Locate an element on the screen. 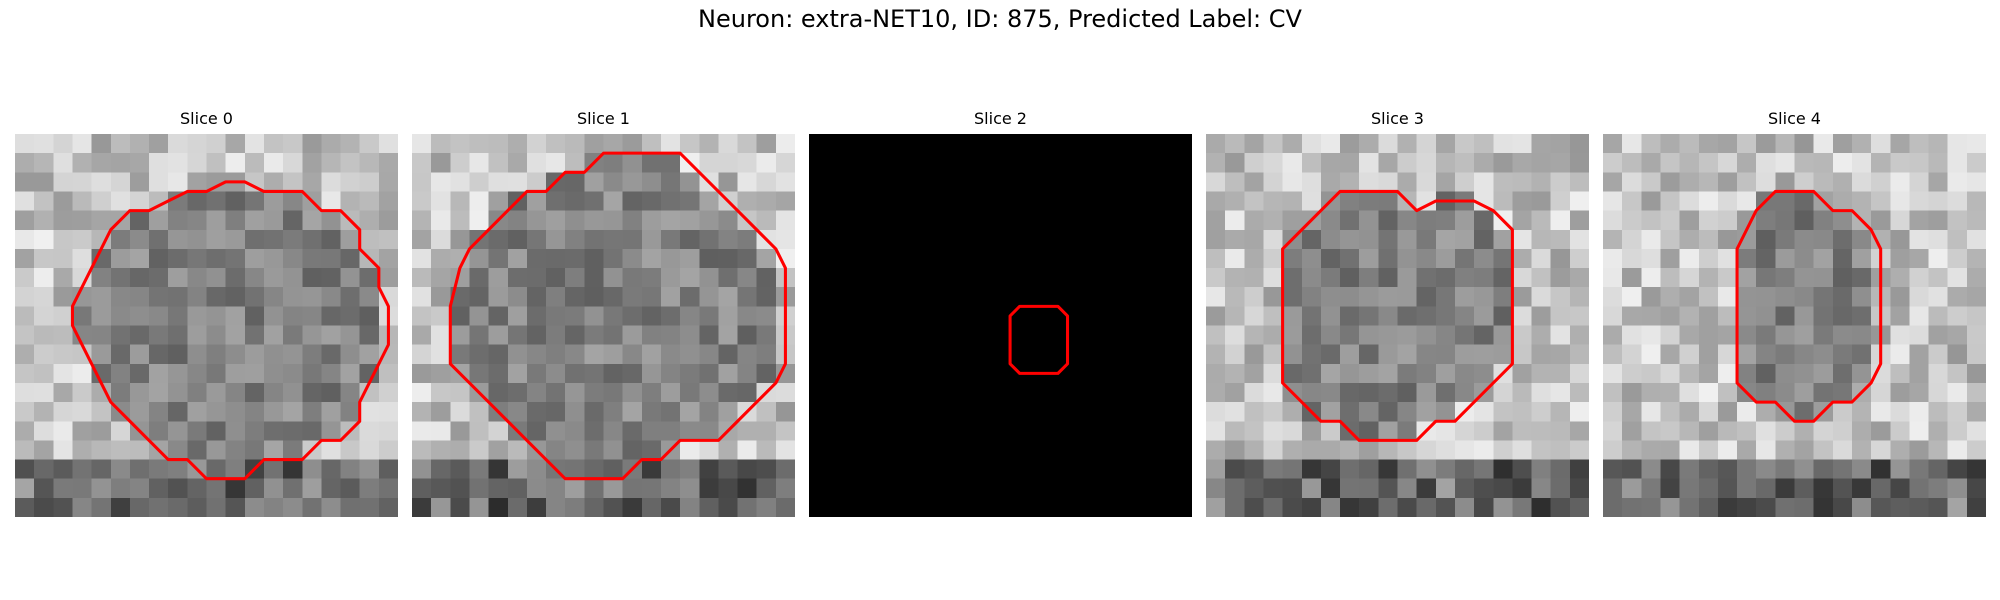 Image resolution: width=2000 pixels, height=600 pixels. slice-title: Slice 3 is located at coordinates (1397, 118).